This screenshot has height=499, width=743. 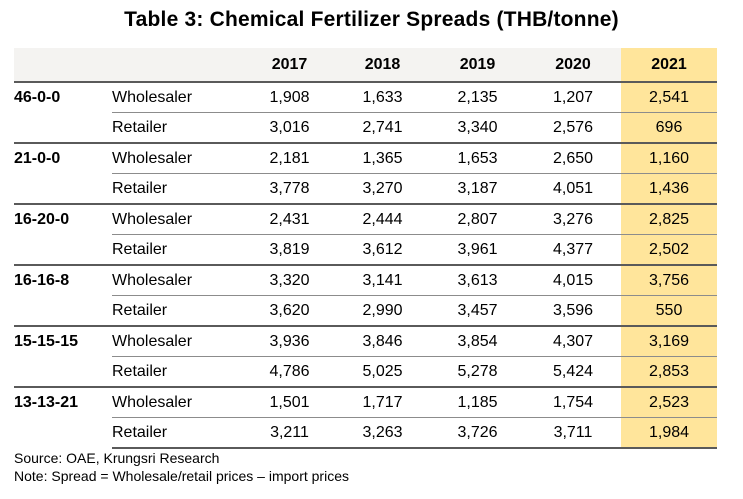 I want to click on value-cell: 1,365, so click(x=382, y=158).